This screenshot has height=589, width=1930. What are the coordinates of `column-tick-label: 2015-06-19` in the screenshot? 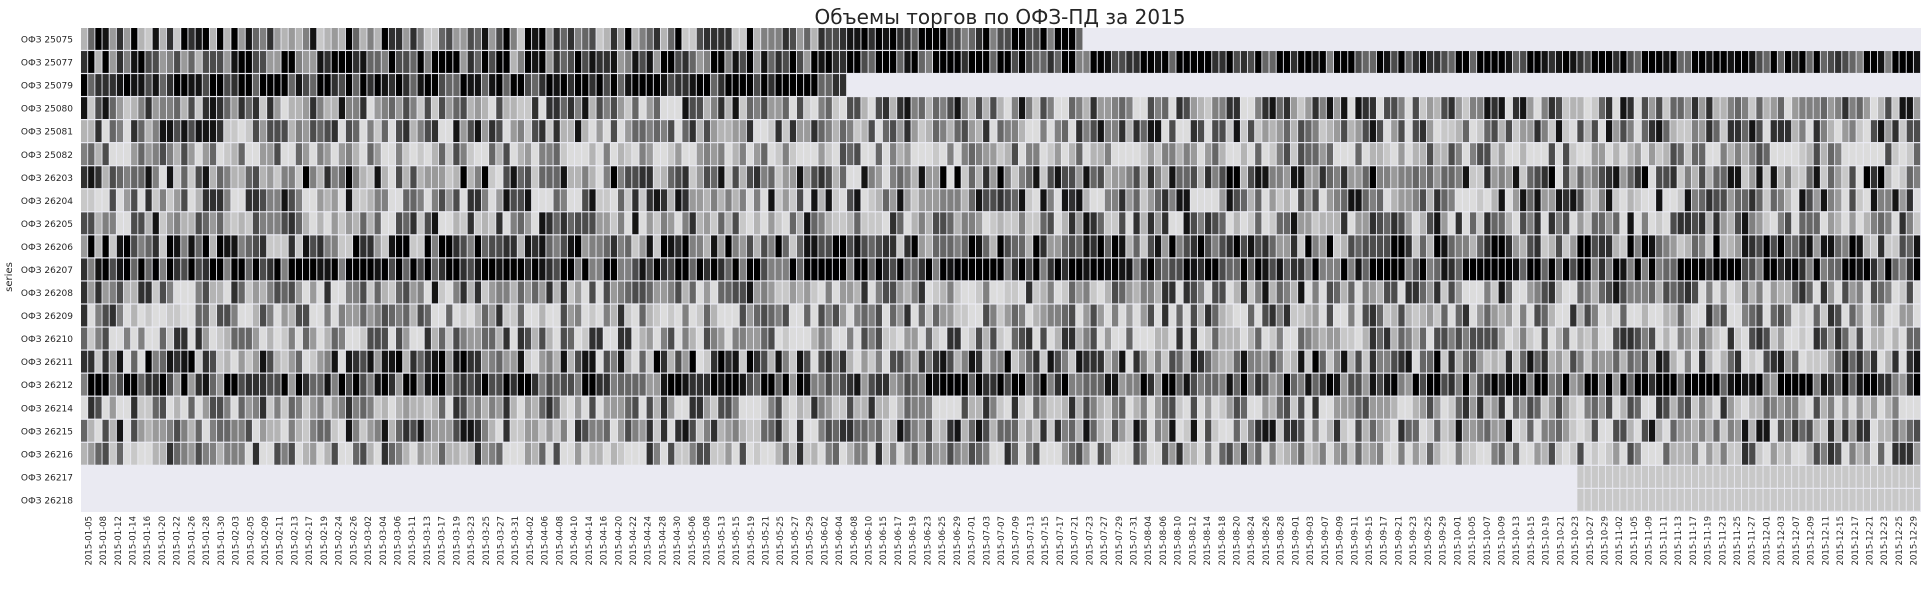 It's located at (914, 540).